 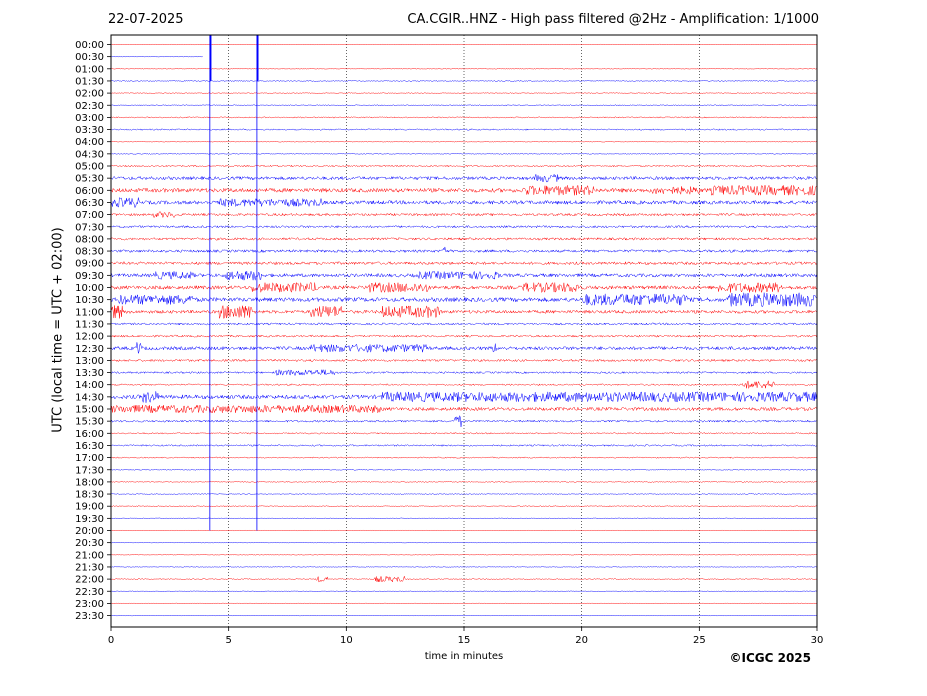 What do you see at coordinates (89, 57) in the screenshot?
I see `y-tick-label-0030: 00:30` at bounding box center [89, 57].